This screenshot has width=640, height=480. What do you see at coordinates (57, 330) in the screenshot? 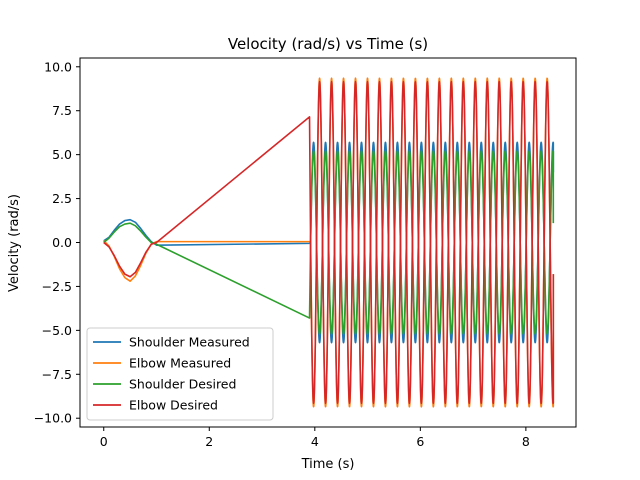
I see `y-tick-label: −5.0` at bounding box center [57, 330].